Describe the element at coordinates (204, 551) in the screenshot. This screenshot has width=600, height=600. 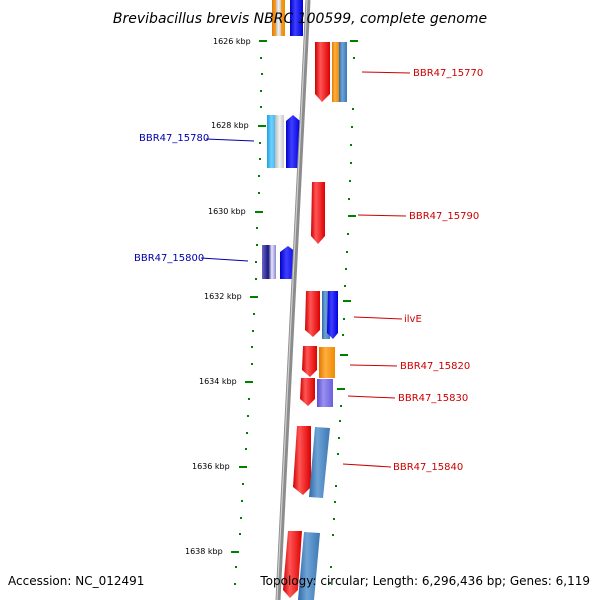
I see `tick-label: 1638 kbp` at that location.